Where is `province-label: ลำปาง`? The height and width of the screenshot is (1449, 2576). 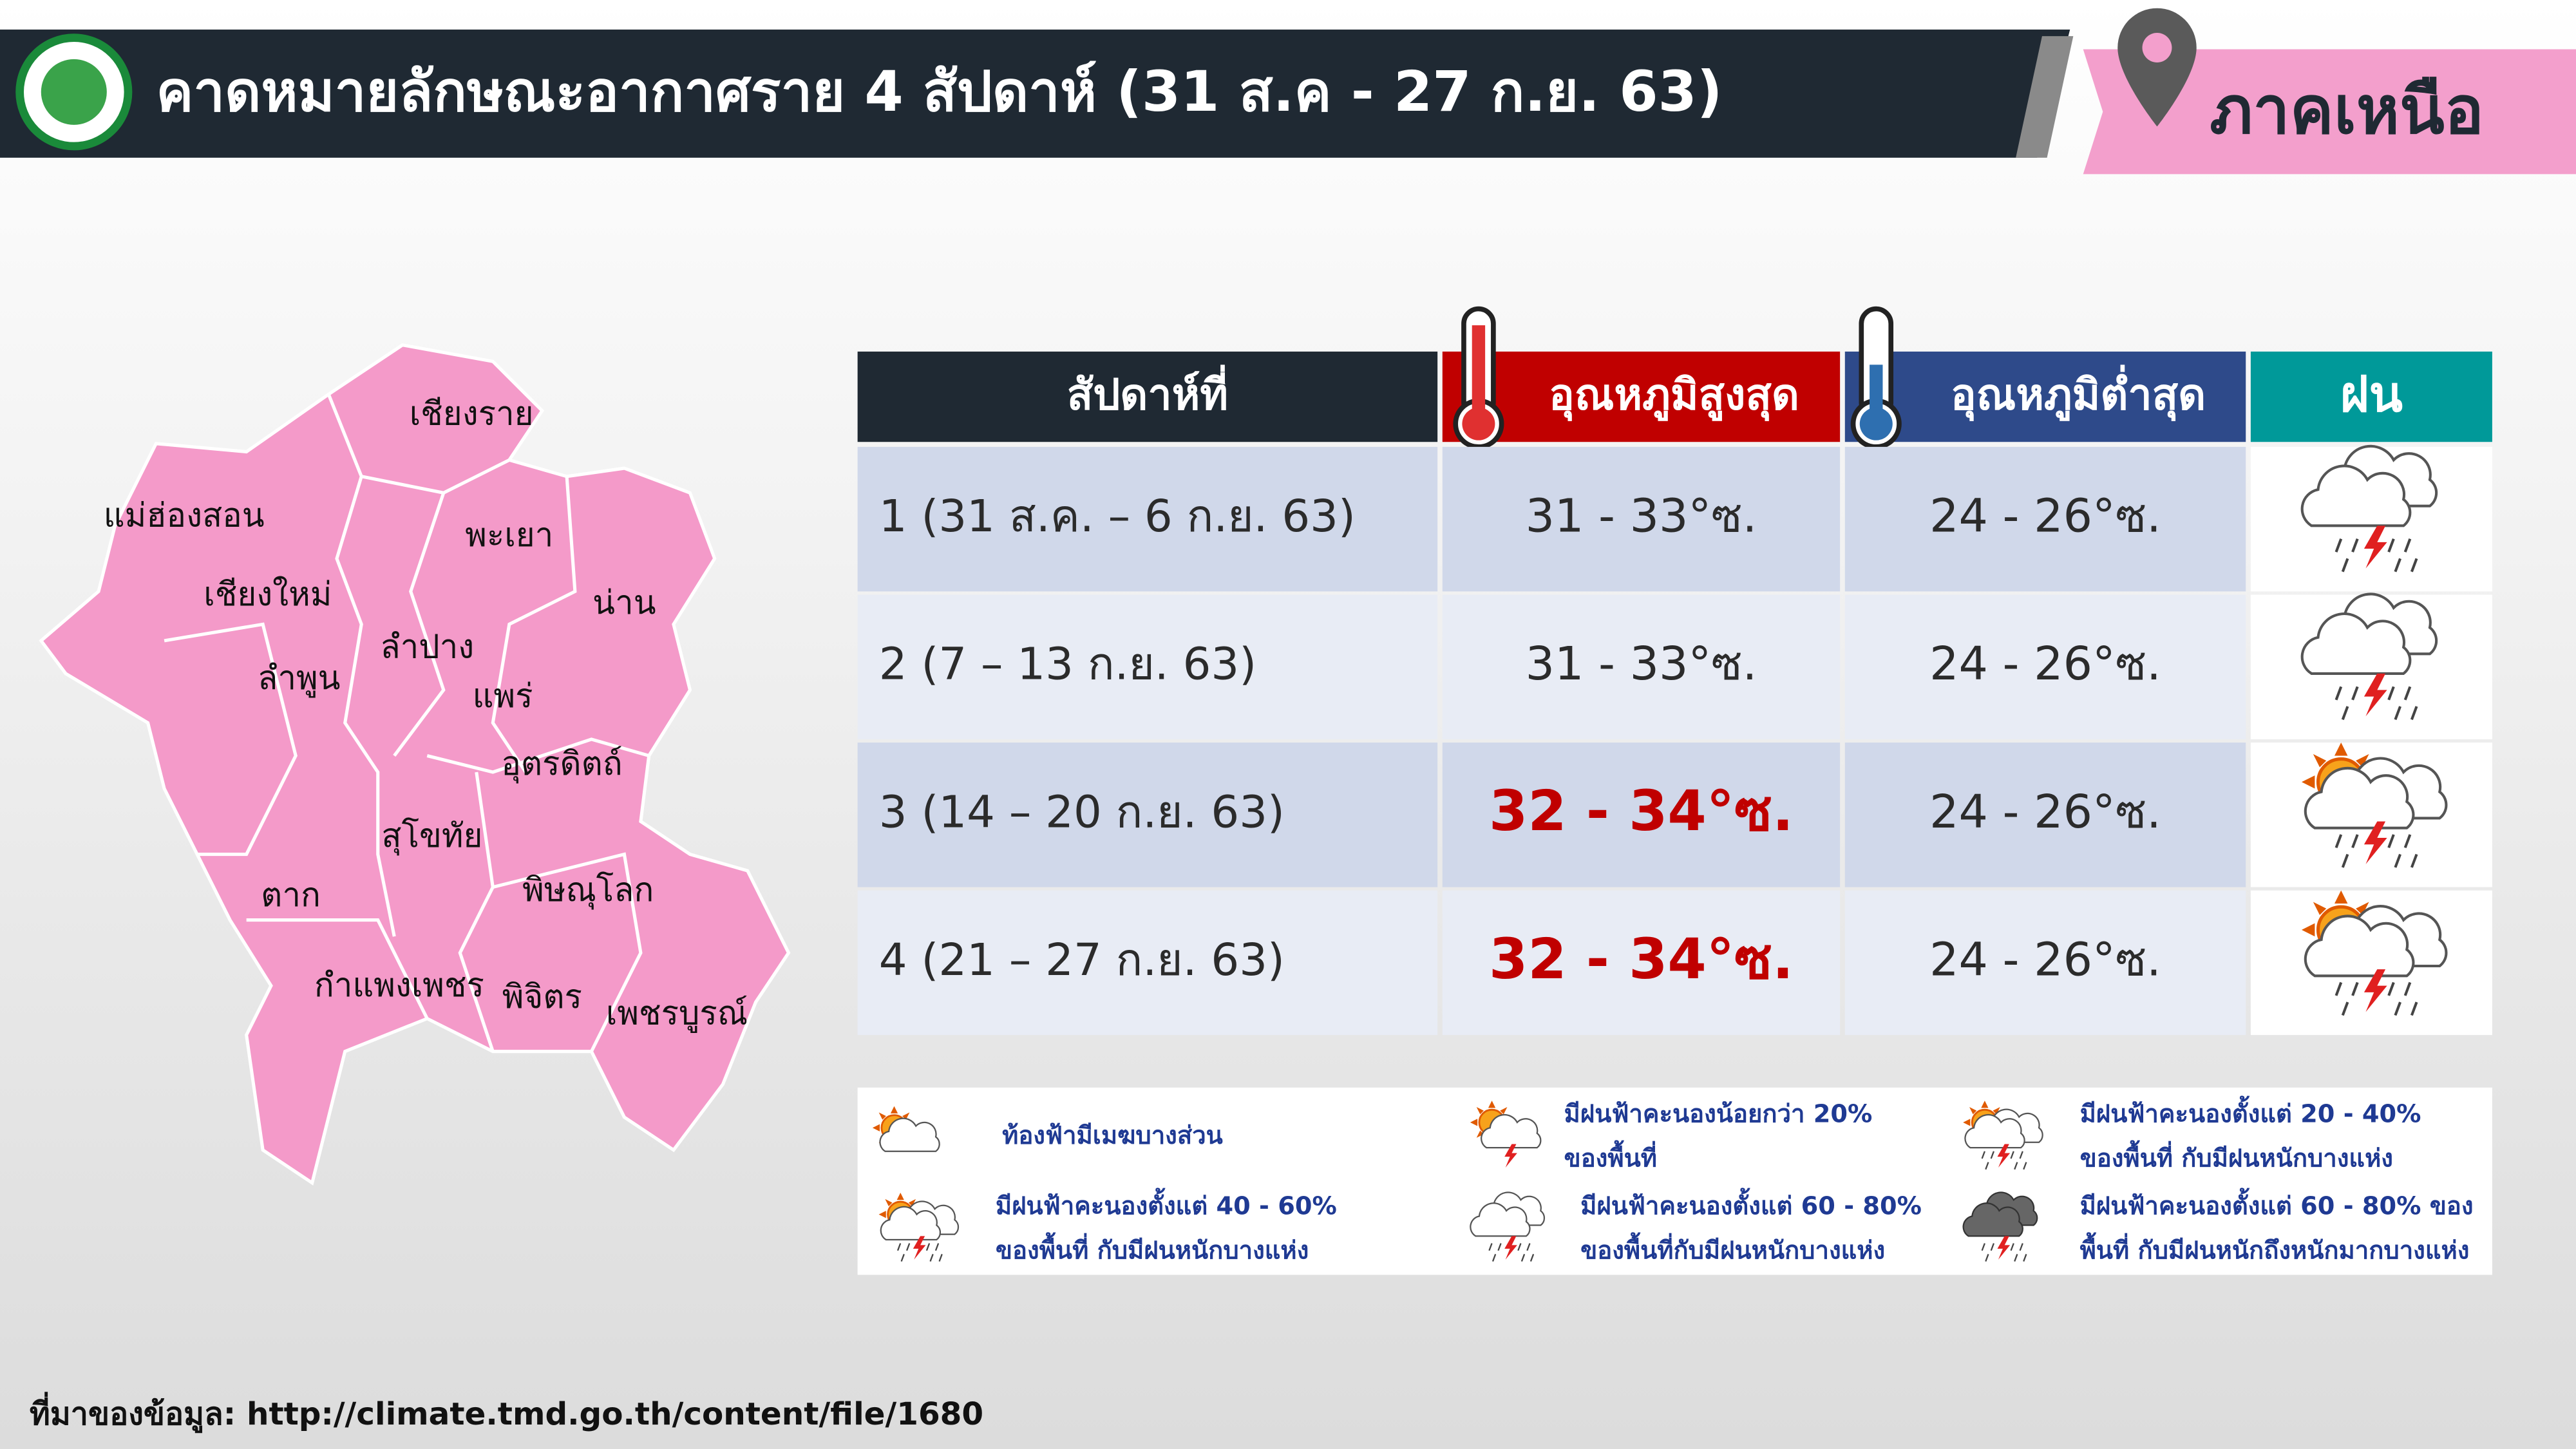
province-label: ลำปาง is located at coordinates (427, 648).